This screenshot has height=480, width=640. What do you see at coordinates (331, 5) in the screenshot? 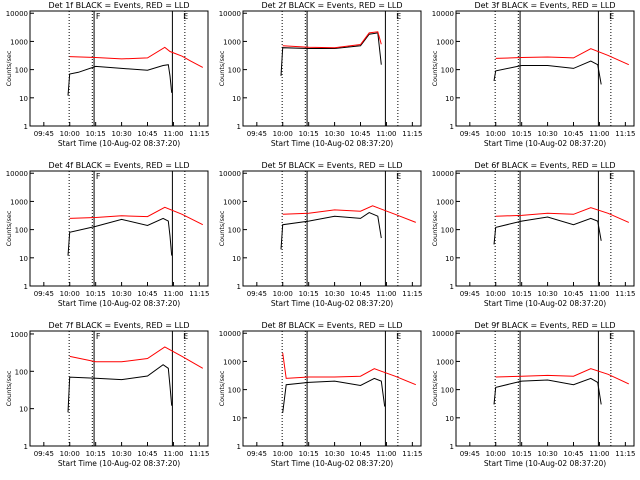
I see `chart-title: Det 2f BLACK = Events, RED = LLD` at bounding box center [331, 5].